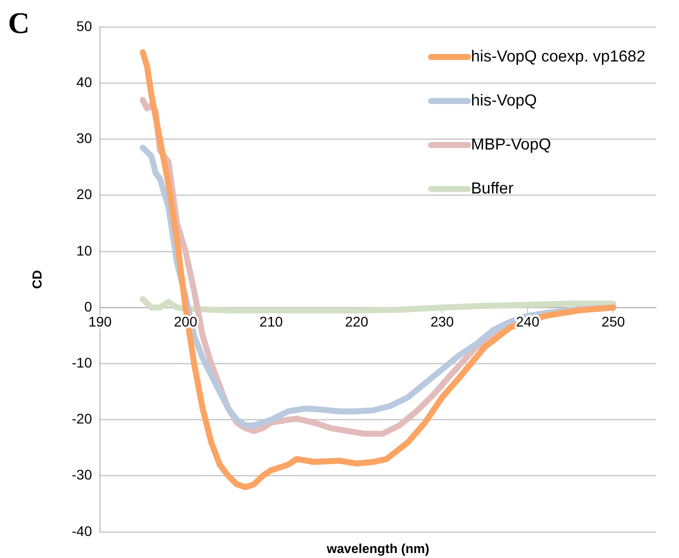 The height and width of the screenshot is (558, 679). What do you see at coordinates (528, 321) in the screenshot?
I see `x-tick-label: 240` at bounding box center [528, 321].